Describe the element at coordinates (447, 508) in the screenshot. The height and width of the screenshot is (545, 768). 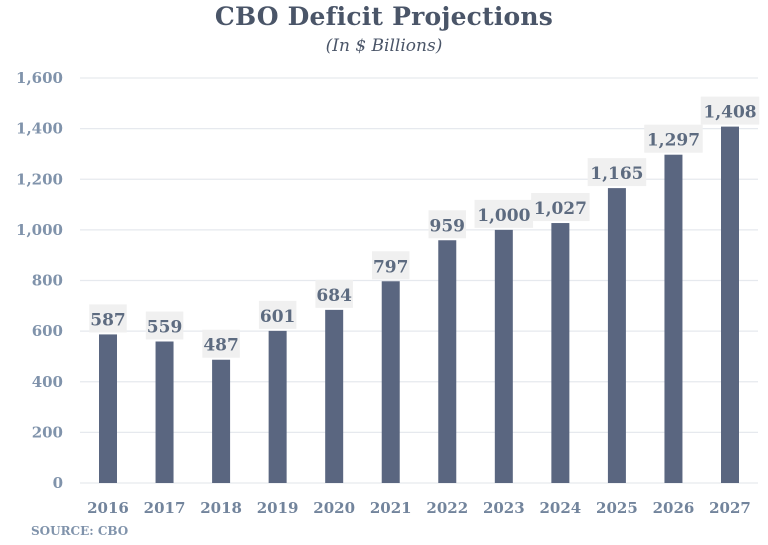
I see `x-tick-label: 2022` at that location.